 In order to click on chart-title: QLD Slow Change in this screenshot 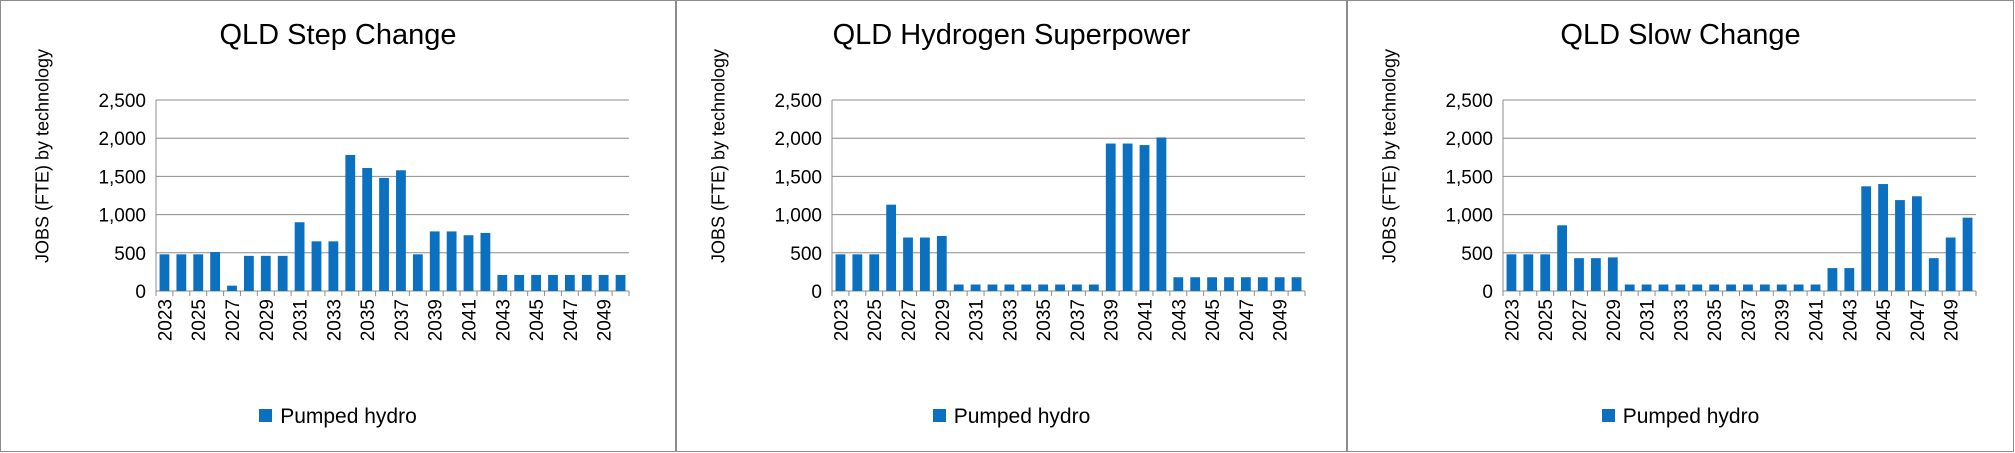, I will do `click(1680, 35)`.